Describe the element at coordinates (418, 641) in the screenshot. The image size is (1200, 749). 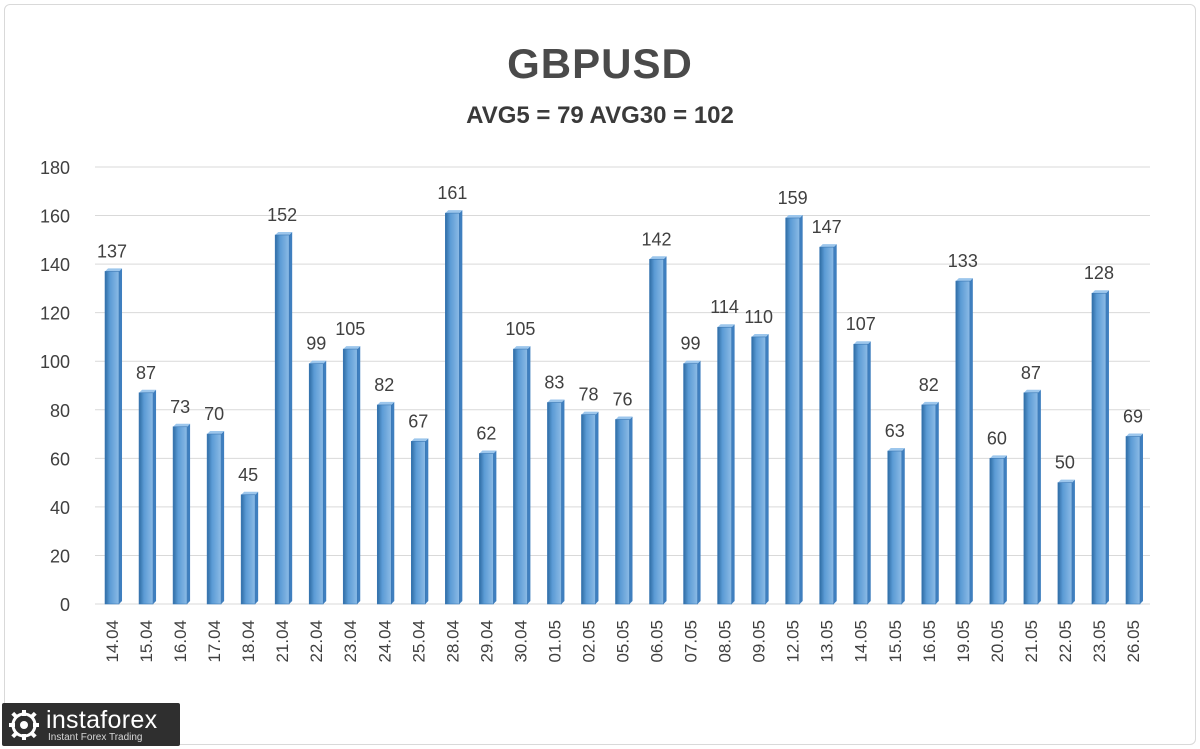
I see `x-tick-label: 25.04` at that location.